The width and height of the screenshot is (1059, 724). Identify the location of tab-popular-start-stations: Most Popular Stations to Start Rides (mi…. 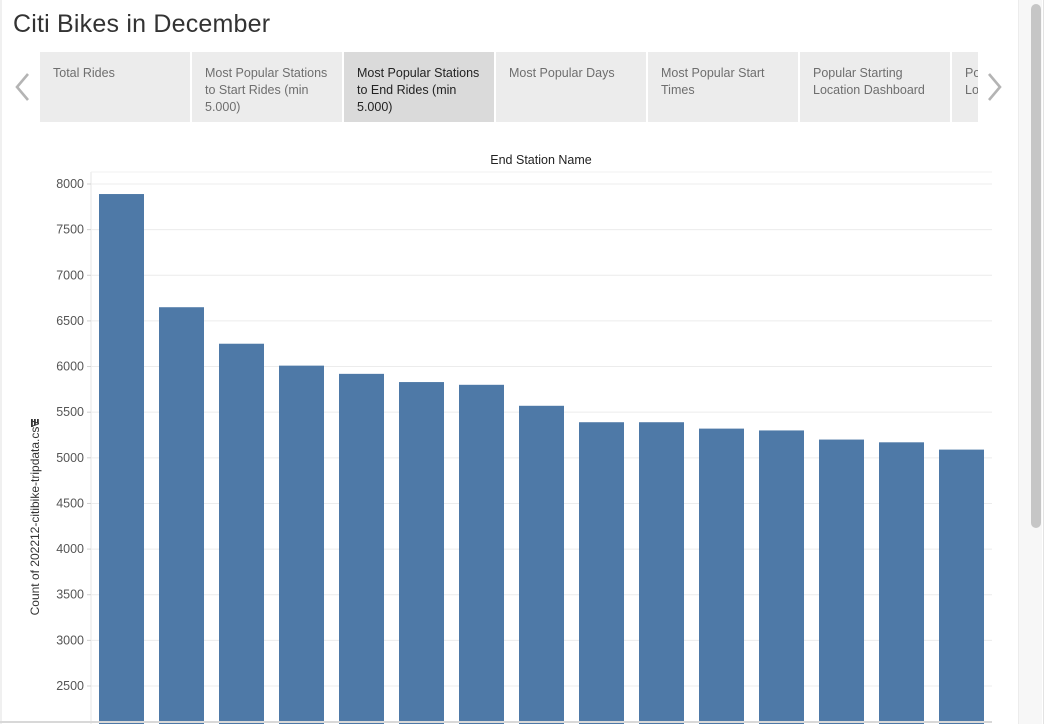
(267, 87).